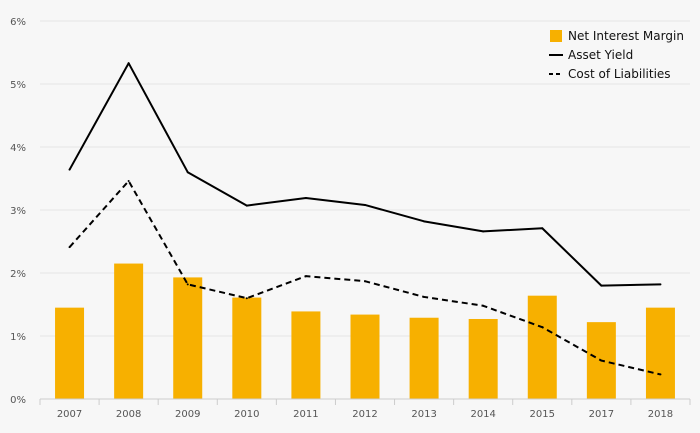 The image size is (700, 433). What do you see at coordinates (246, 414) in the screenshot?
I see `x-tick-label: 2010` at bounding box center [246, 414].